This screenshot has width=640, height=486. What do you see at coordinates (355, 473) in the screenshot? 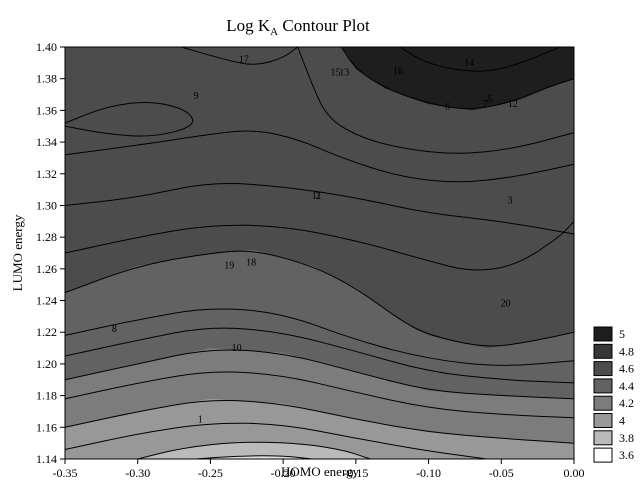
I see `x-tick-label-4: -0.15` at bounding box center [355, 473].